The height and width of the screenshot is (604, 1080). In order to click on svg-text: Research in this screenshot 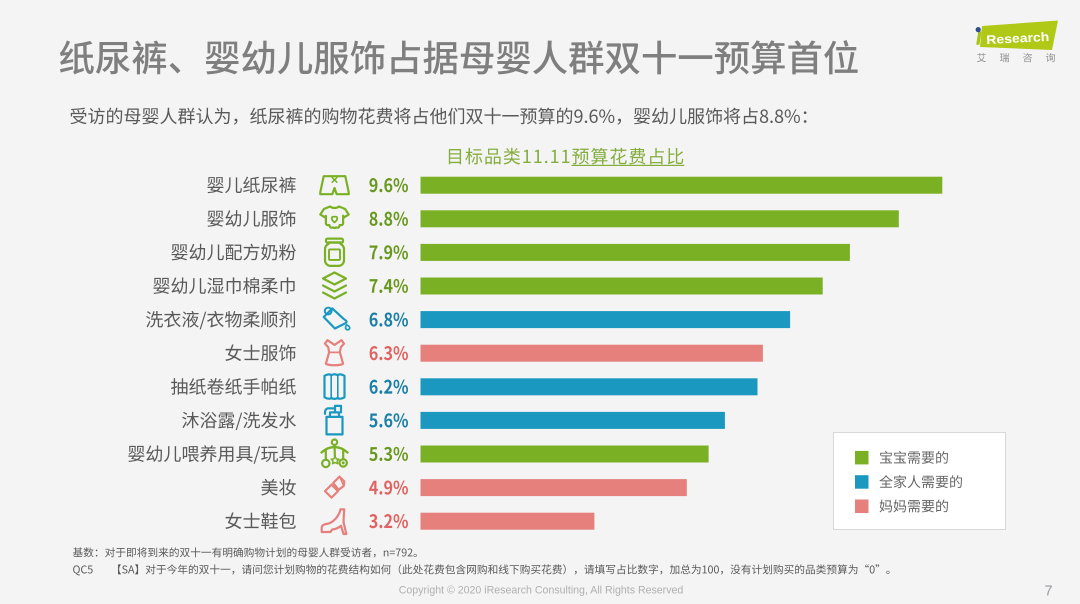, I will do `click(1018, 38)`.